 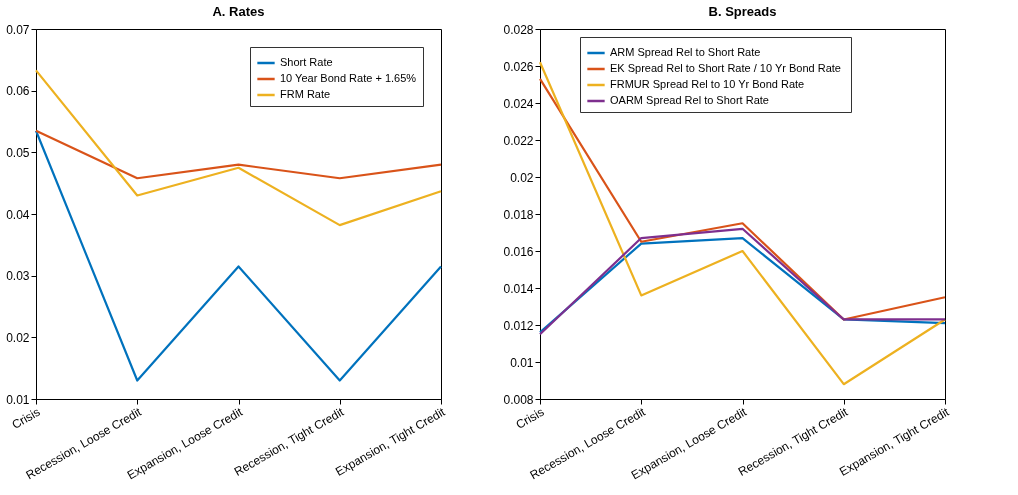 I want to click on y-tick-label: 0.05, so click(x=18, y=152).